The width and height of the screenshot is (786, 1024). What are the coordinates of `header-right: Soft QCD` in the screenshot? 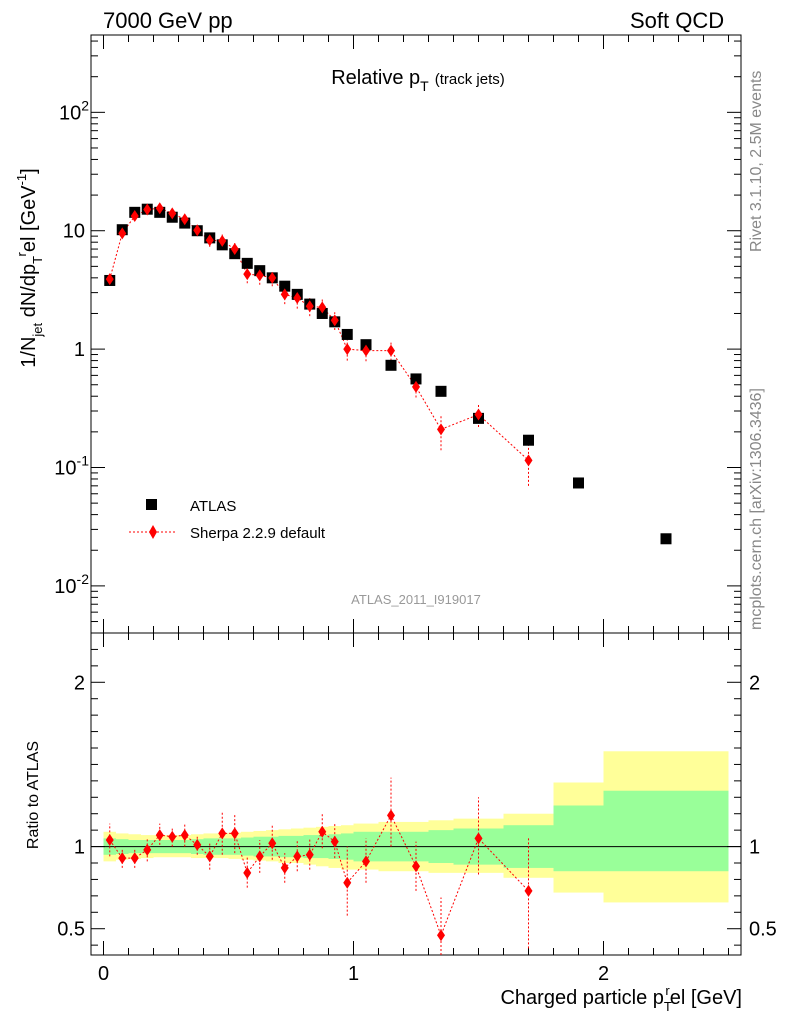 It's located at (677, 20).